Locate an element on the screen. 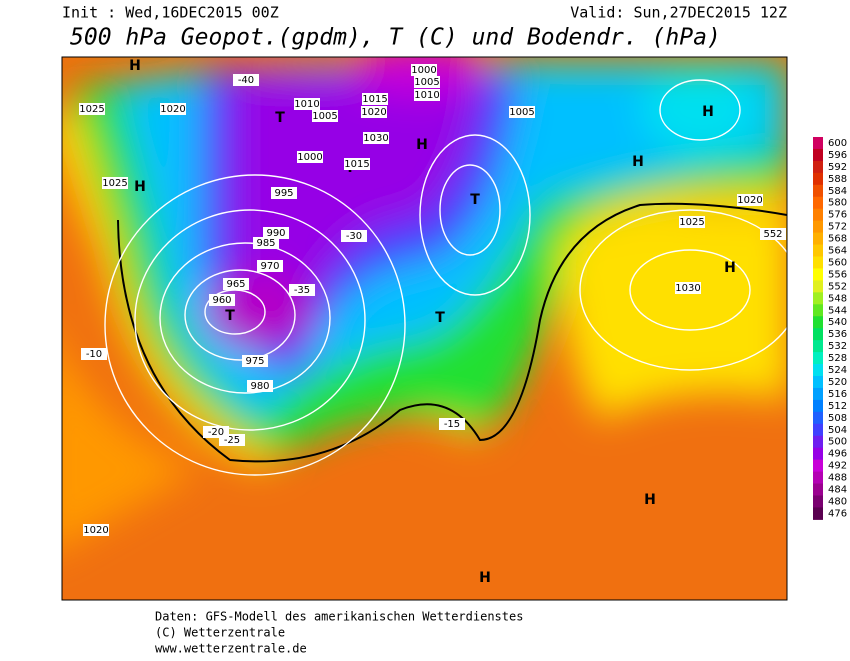 The width and height of the screenshot is (850, 661). contour-label: 965 is located at coordinates (235, 284).